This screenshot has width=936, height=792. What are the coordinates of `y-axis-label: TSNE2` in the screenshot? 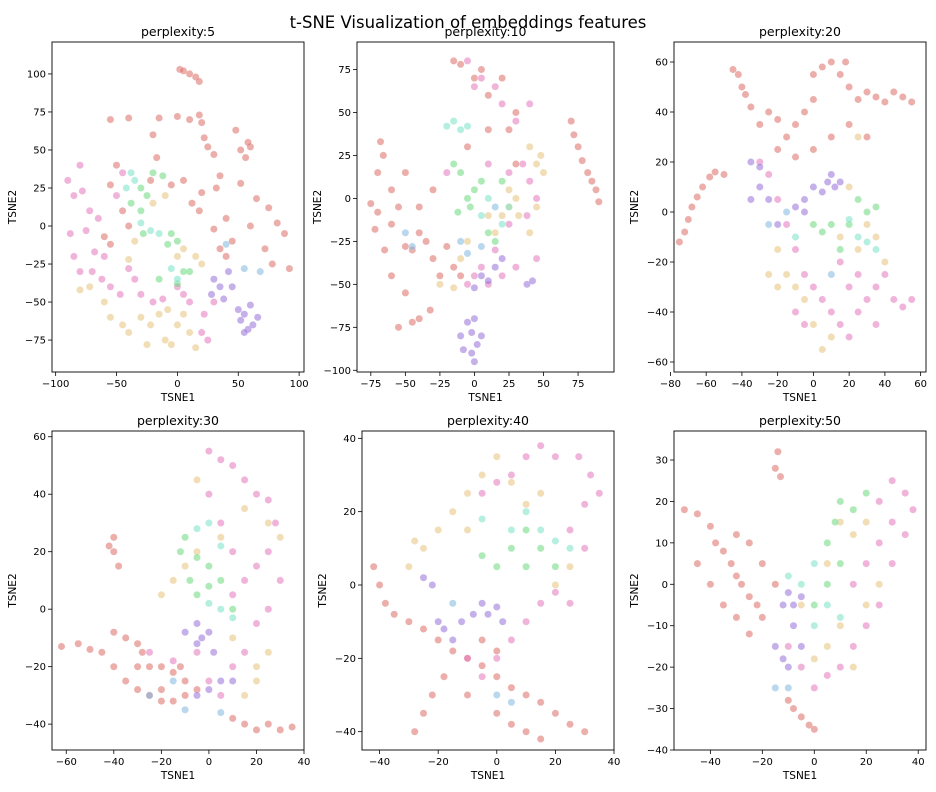 It's located at (635, 590).